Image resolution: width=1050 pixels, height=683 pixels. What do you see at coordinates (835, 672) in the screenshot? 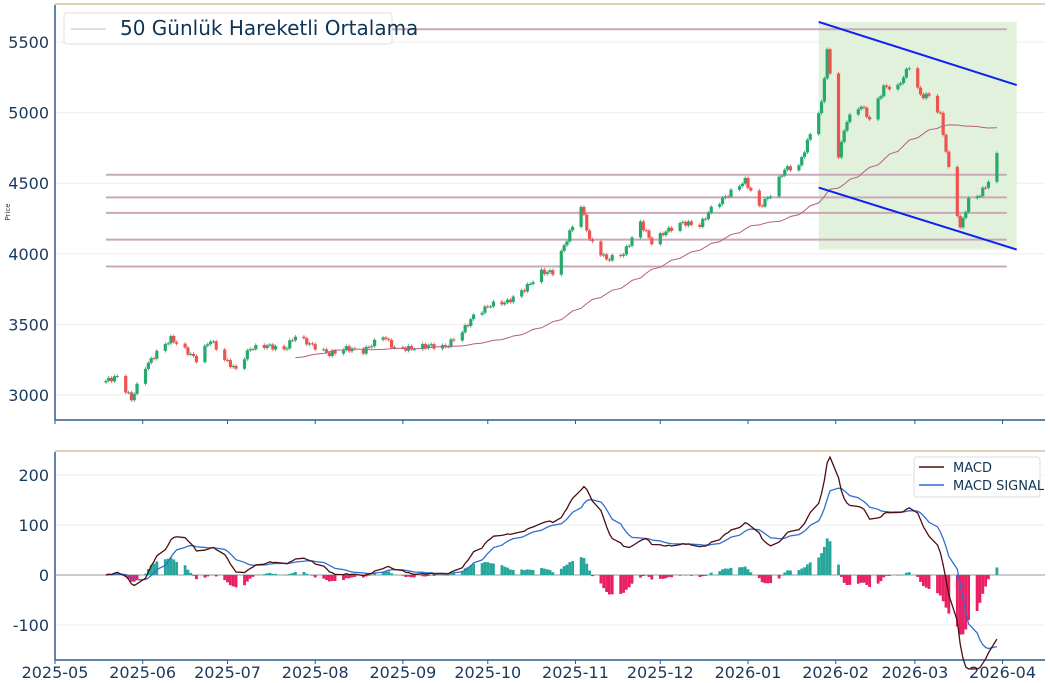
I see `x-tick-label: 2026-02` at bounding box center [835, 672].